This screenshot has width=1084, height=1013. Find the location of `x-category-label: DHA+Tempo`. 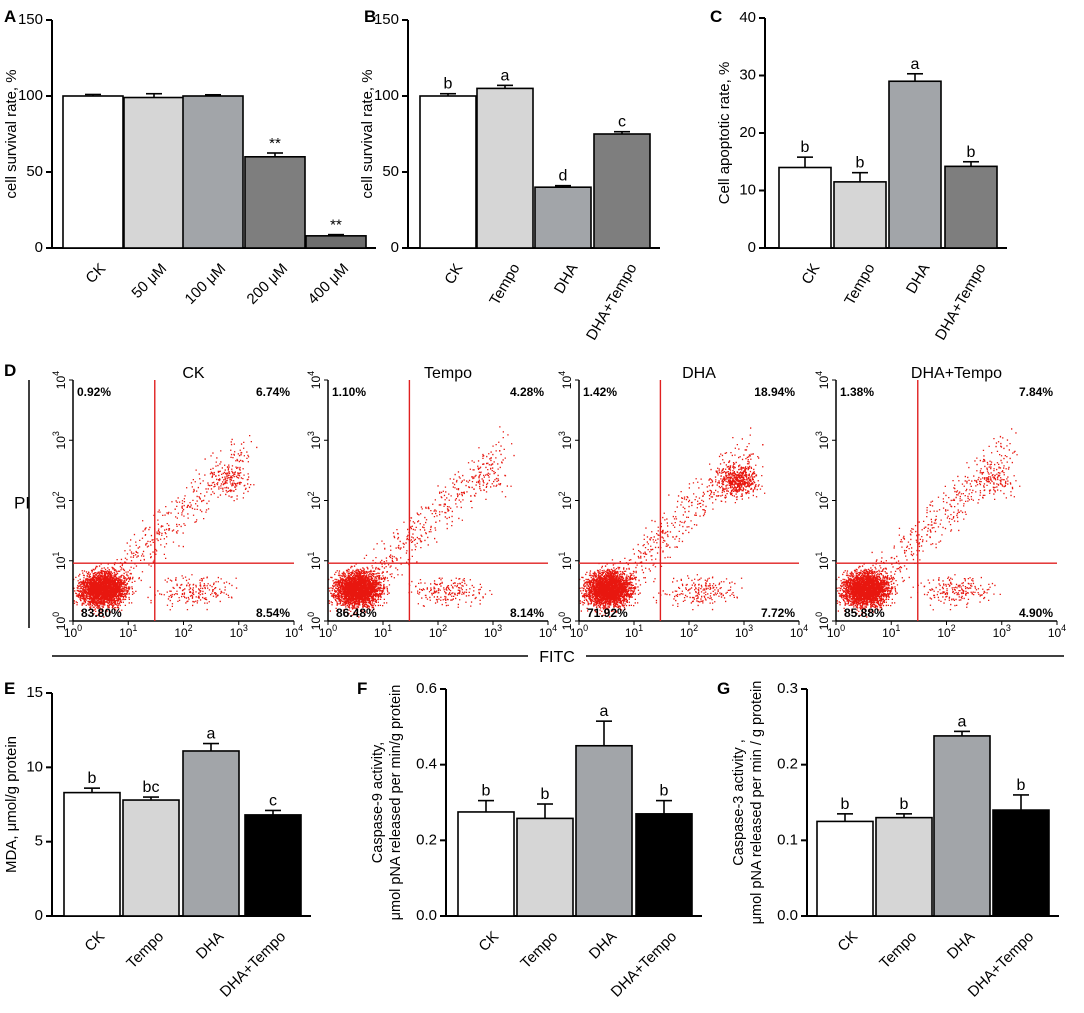

x-category-label: DHA+Tempo is located at coordinates (253, 964).